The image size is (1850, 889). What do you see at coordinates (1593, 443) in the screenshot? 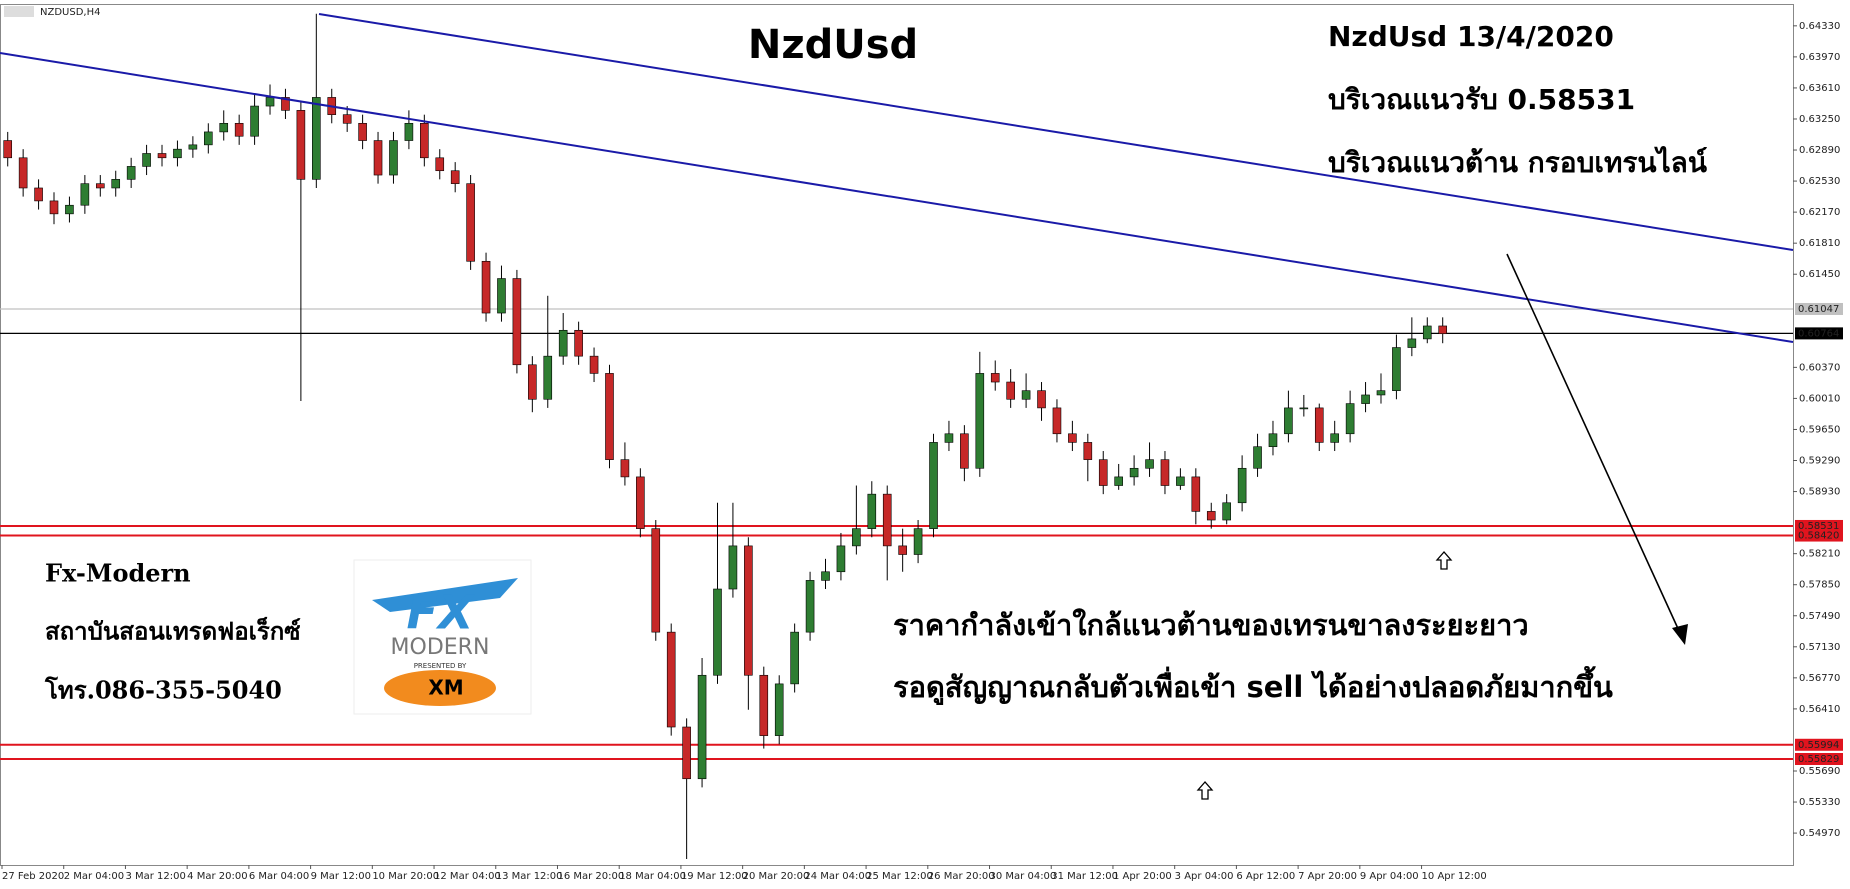
I see `arrow` at bounding box center [1593, 443].